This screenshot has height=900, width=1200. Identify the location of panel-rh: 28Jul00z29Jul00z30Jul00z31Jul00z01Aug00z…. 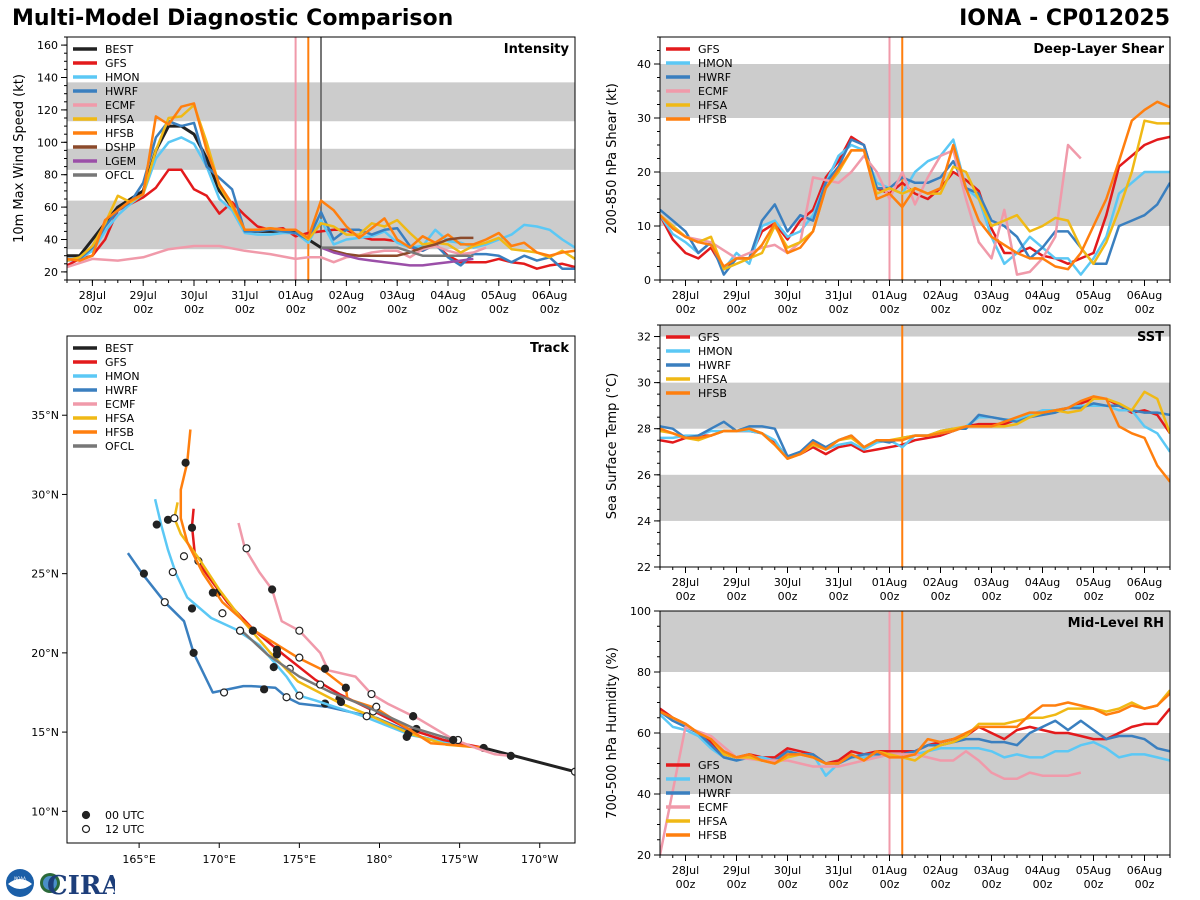
(888, 748).